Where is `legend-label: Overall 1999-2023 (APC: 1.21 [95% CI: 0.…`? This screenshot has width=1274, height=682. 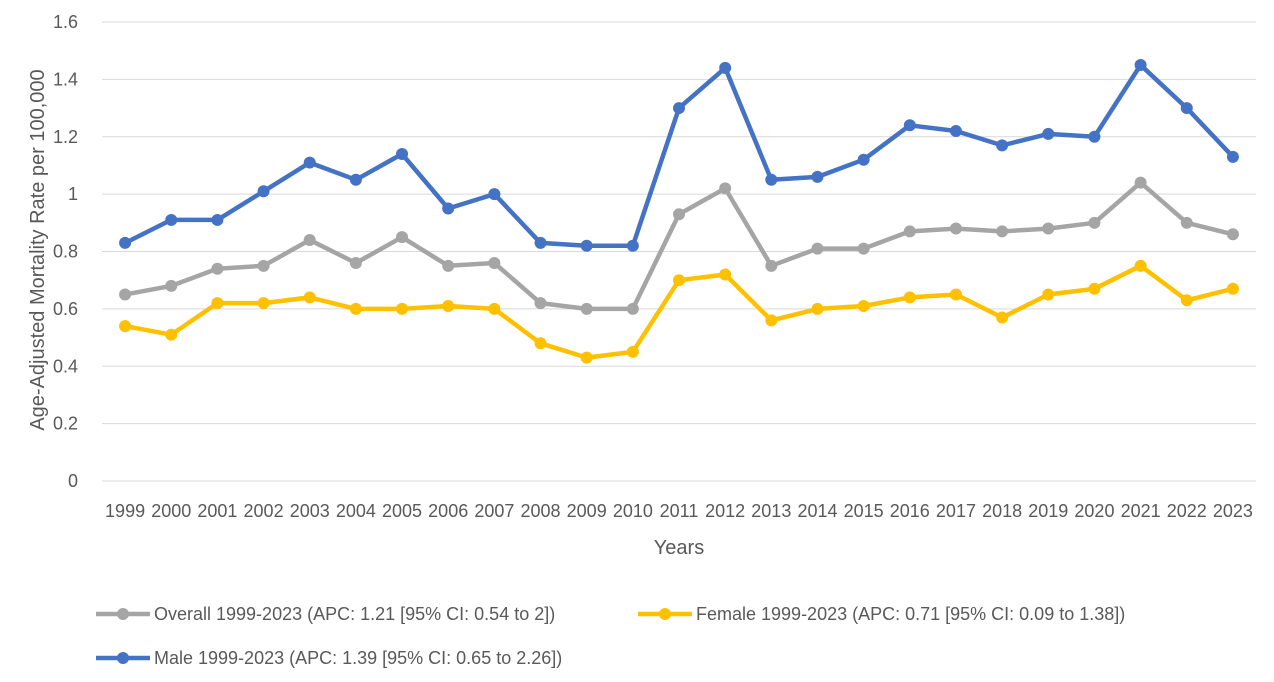 legend-label: Overall 1999-2023 (APC: 1.21 [95% CI: 0.… is located at coordinates (354, 614).